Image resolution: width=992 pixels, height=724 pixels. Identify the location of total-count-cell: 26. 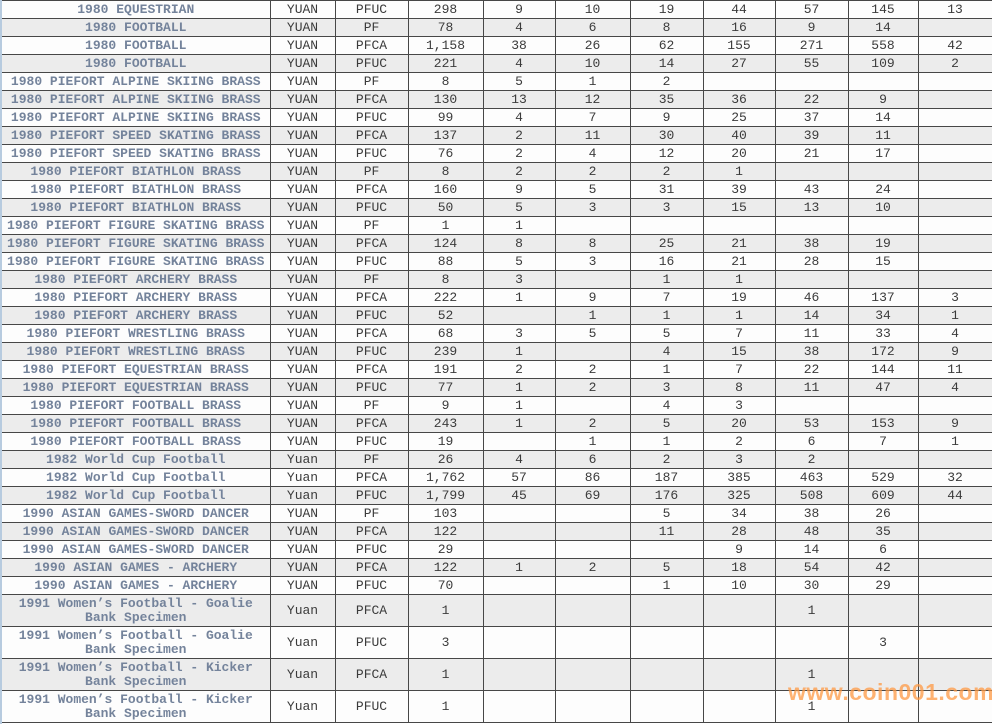
(445, 459).